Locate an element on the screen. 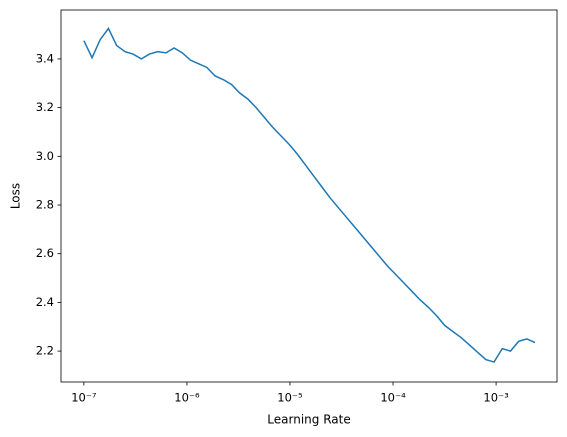  y-tick-label: 2.2 is located at coordinates (45, 351).